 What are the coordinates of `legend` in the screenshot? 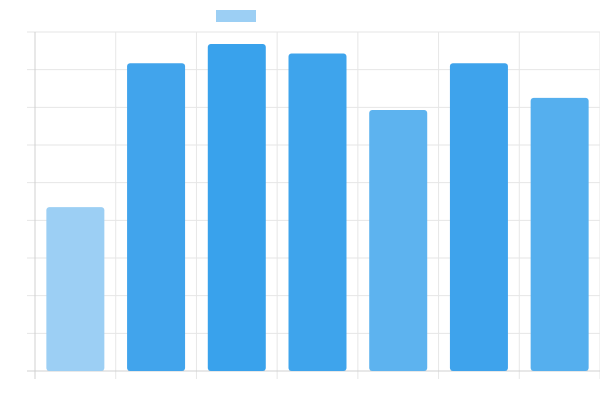 It's located at (236, 16).